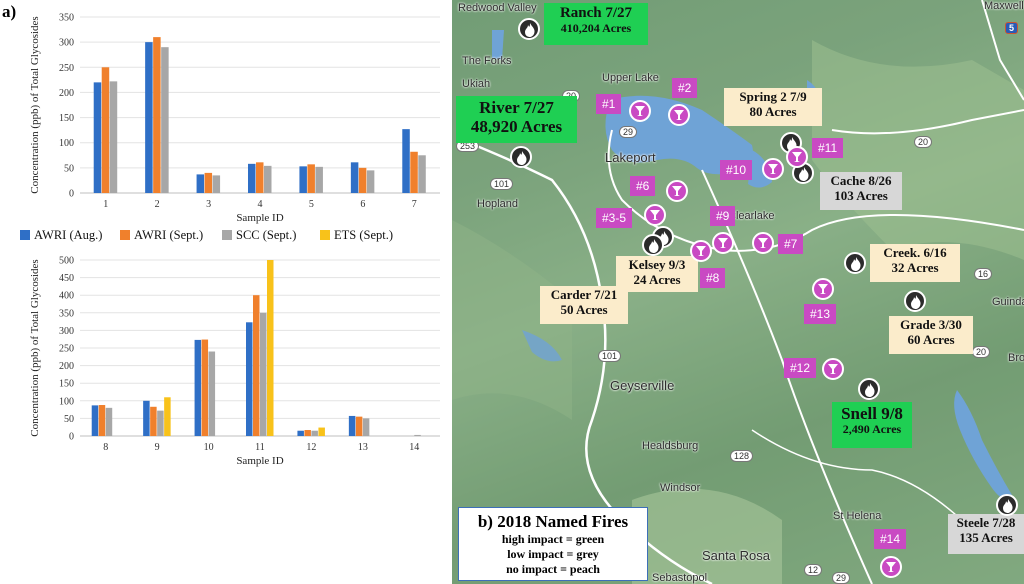  Describe the element at coordinates (69, 419) in the screenshot. I see `y-tick-label: 50` at that location.